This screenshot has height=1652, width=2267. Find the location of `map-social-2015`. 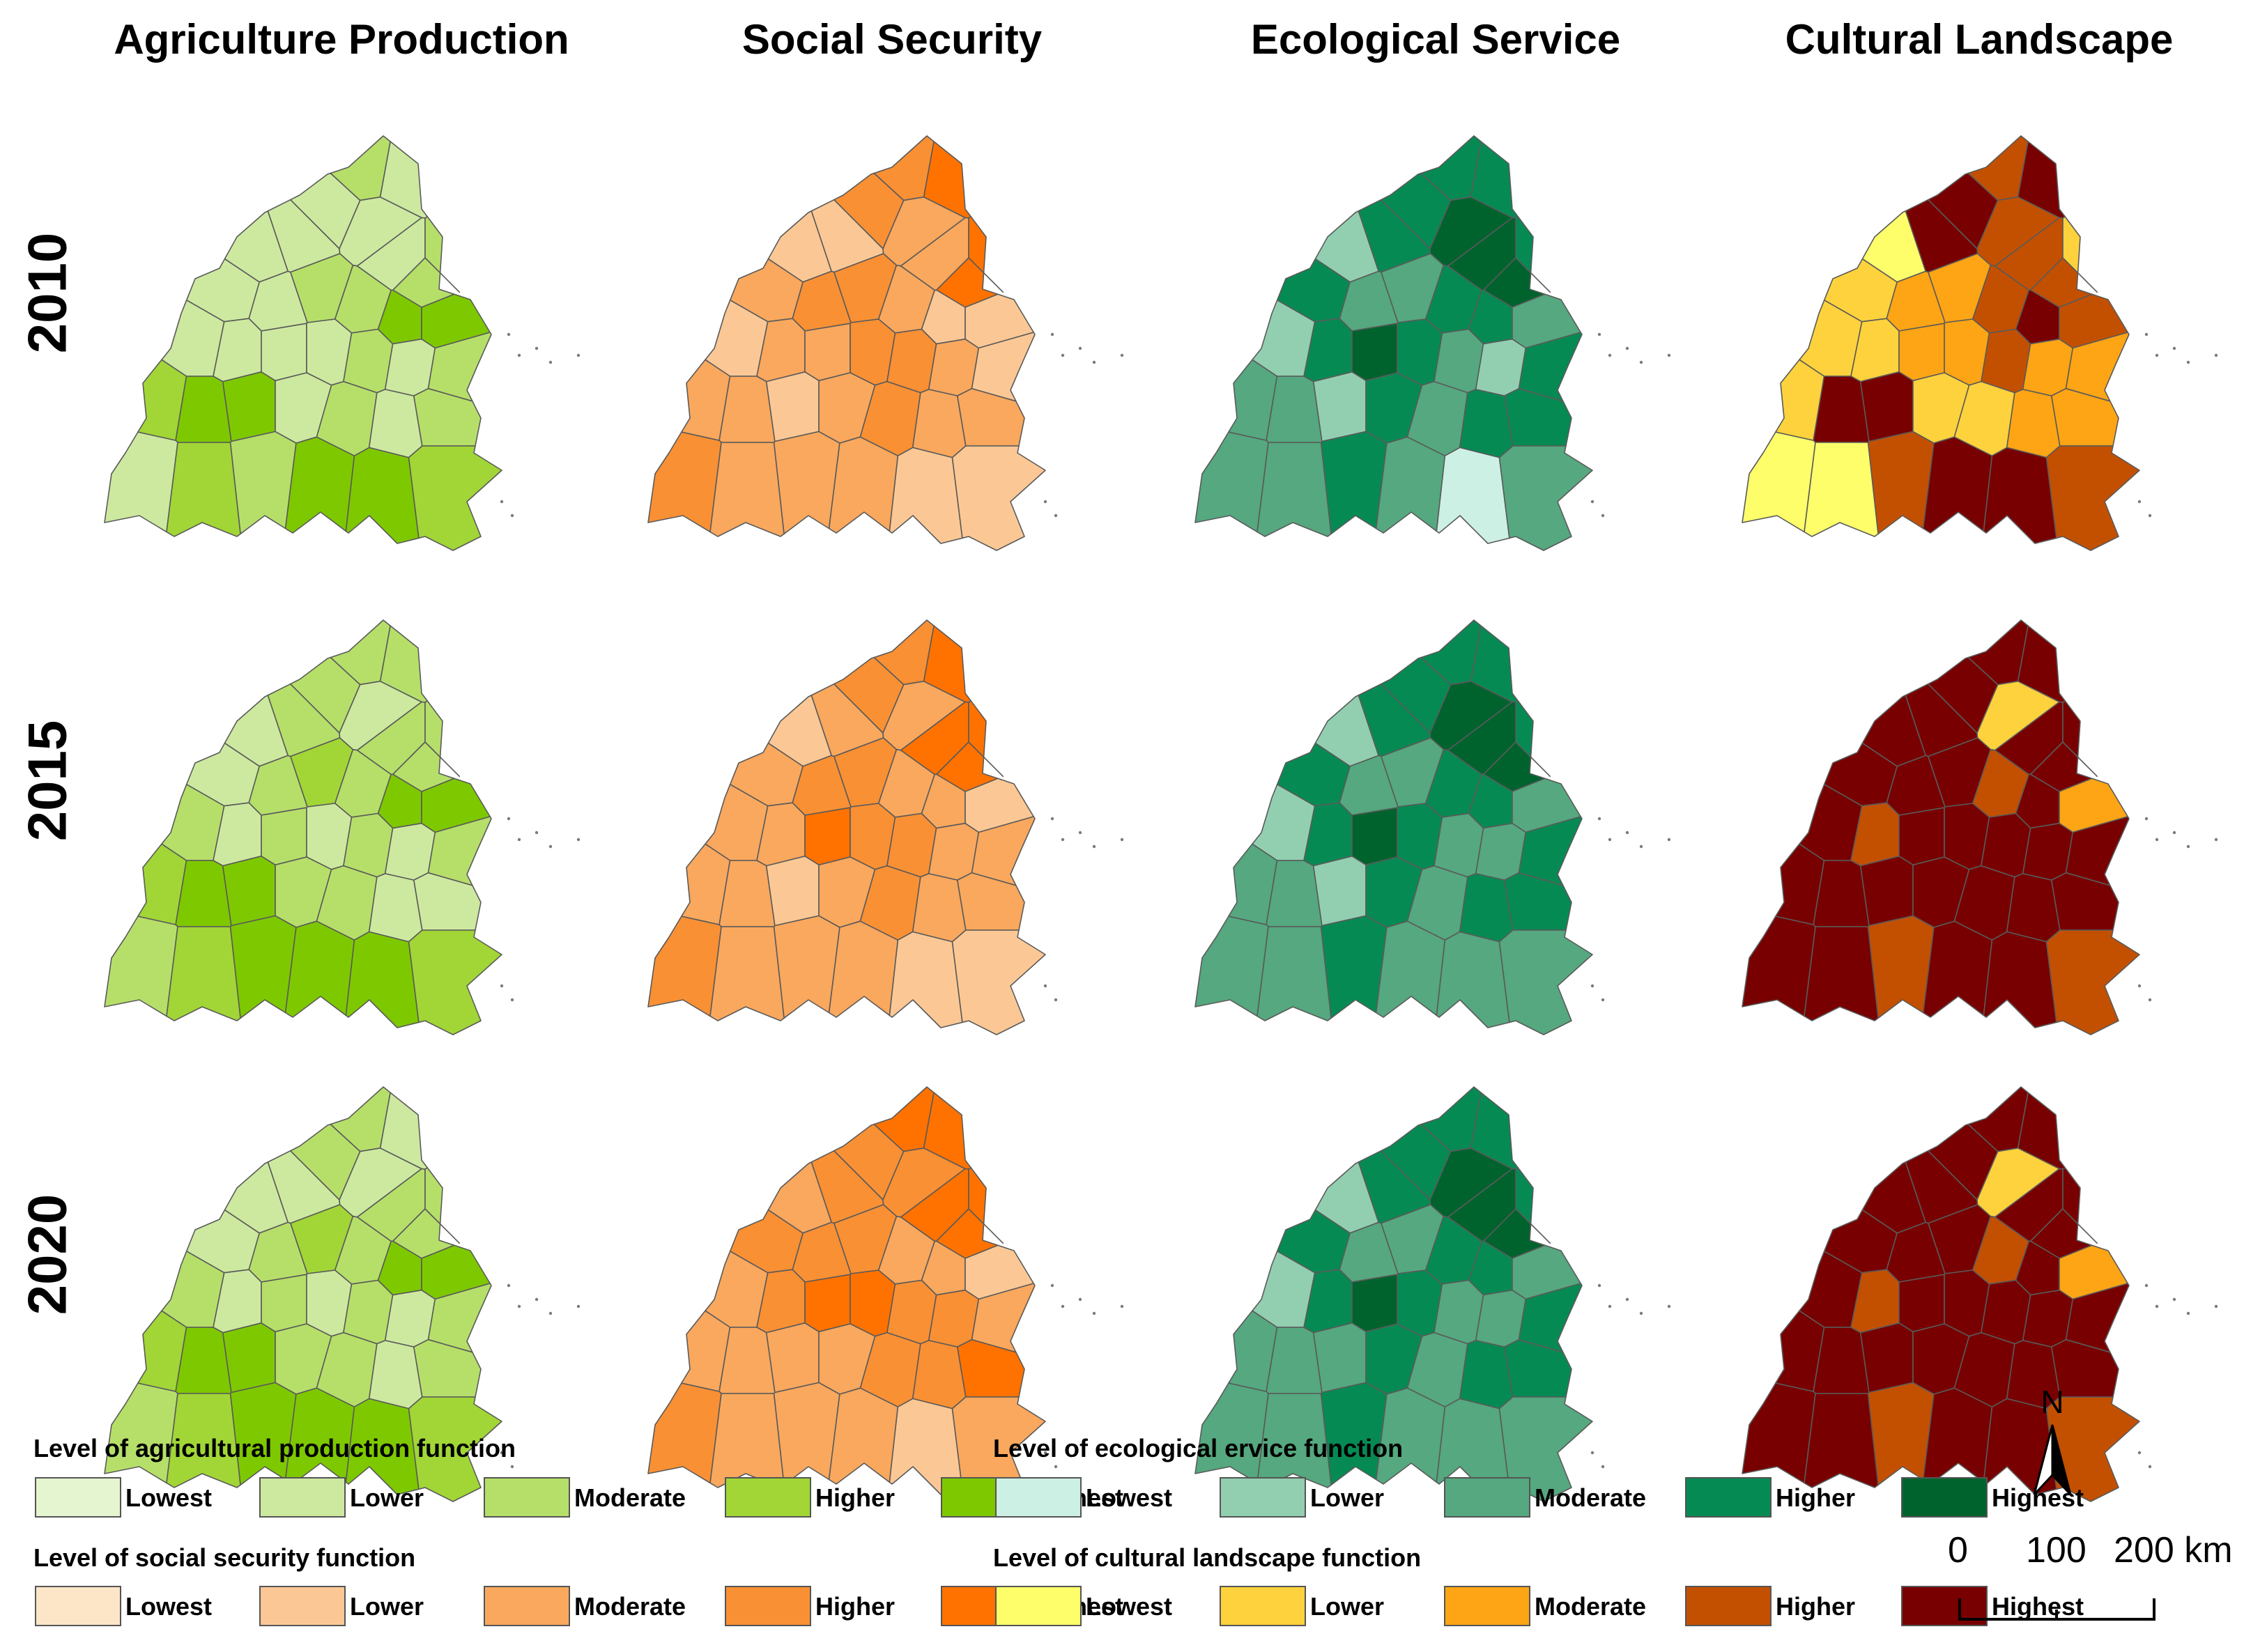

map-social-2015 is located at coordinates (913, 826).